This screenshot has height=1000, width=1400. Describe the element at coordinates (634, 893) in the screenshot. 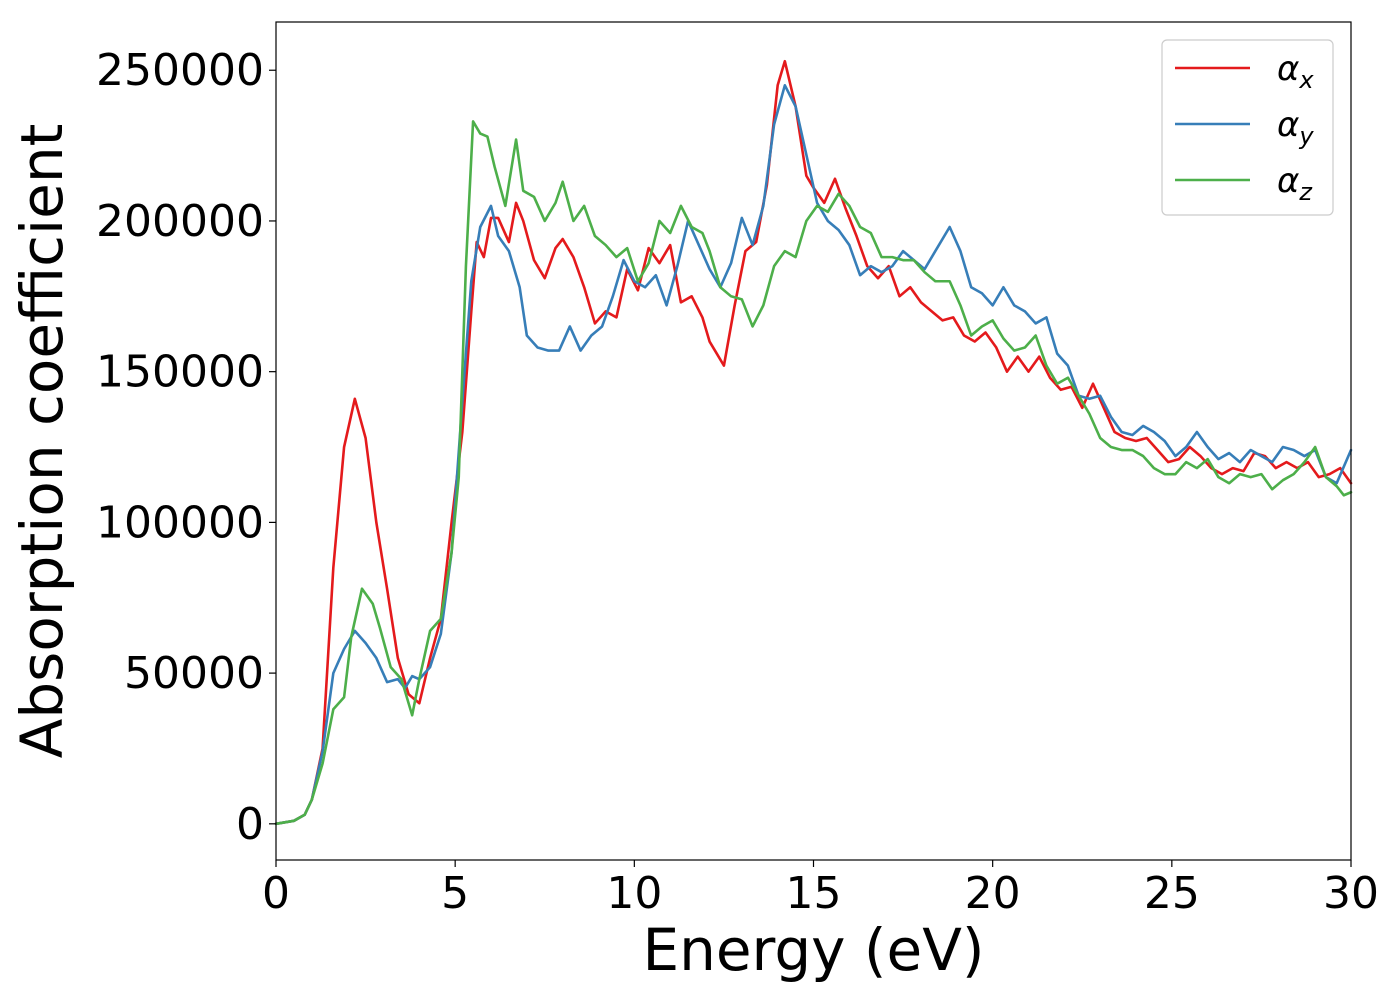

I see `x-tick-label: 10` at that location.